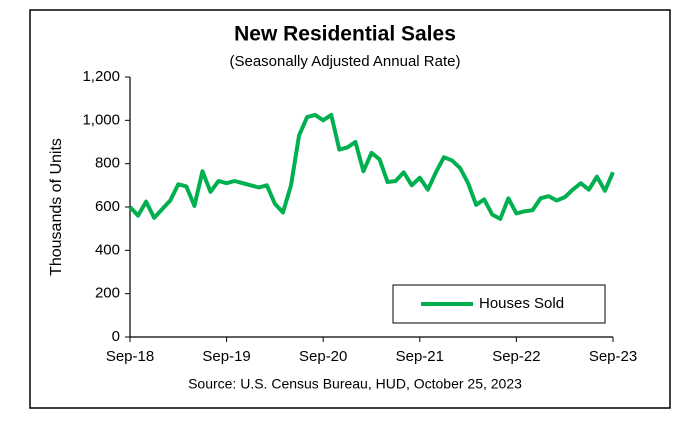 The width and height of the screenshot is (700, 426). What do you see at coordinates (226, 356) in the screenshot?
I see `x-tick-label: Sep-19` at bounding box center [226, 356].